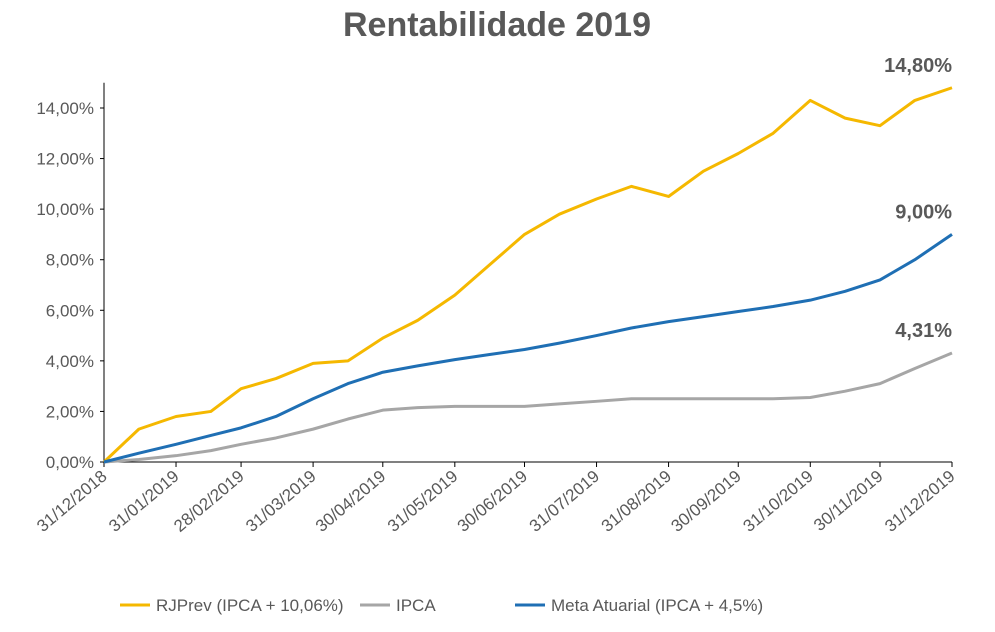 The width and height of the screenshot is (995, 632). What do you see at coordinates (492, 501) in the screenshot?
I see `x-tick-label: 30/06/2019` at bounding box center [492, 501].